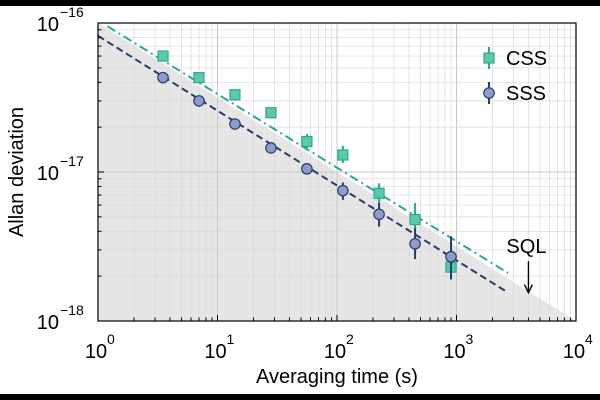 Image resolution: width=600 pixels, height=400 pixels. I want to click on legend-item-sss: SSS, so click(514, 93).